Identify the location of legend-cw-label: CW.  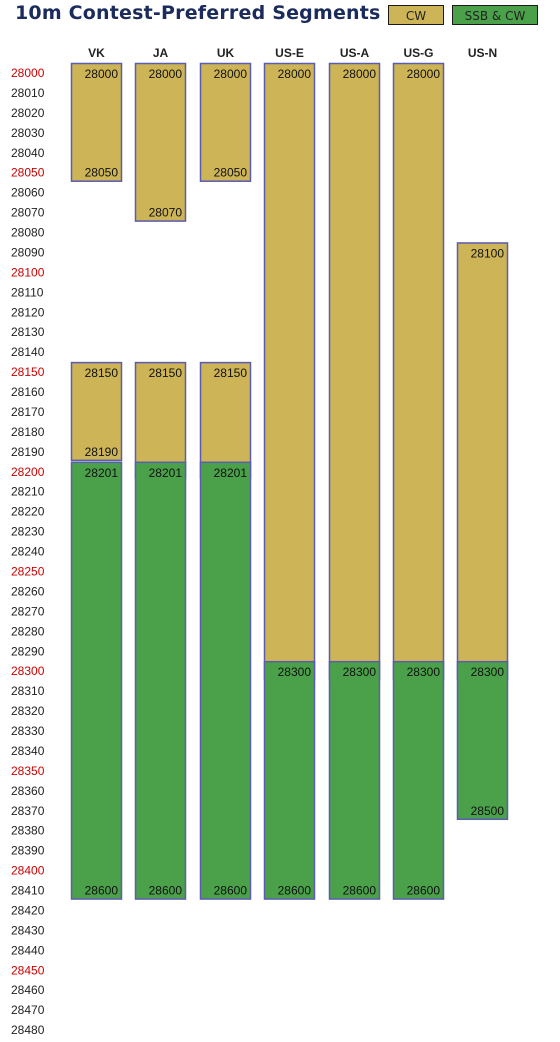
(416, 16).